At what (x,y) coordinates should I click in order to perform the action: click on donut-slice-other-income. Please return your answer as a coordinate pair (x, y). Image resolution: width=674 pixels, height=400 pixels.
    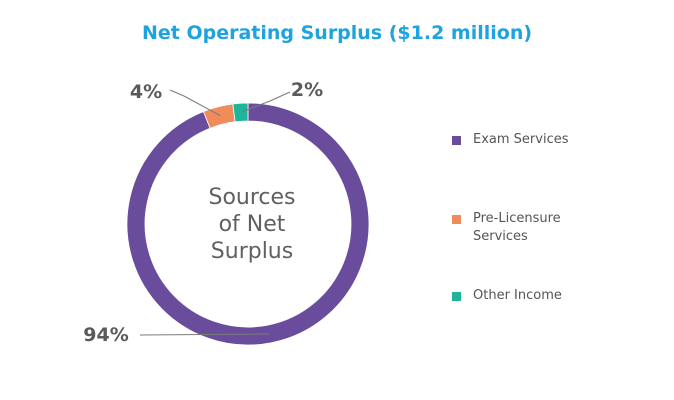
    Looking at the image, I should click on (240, 112).